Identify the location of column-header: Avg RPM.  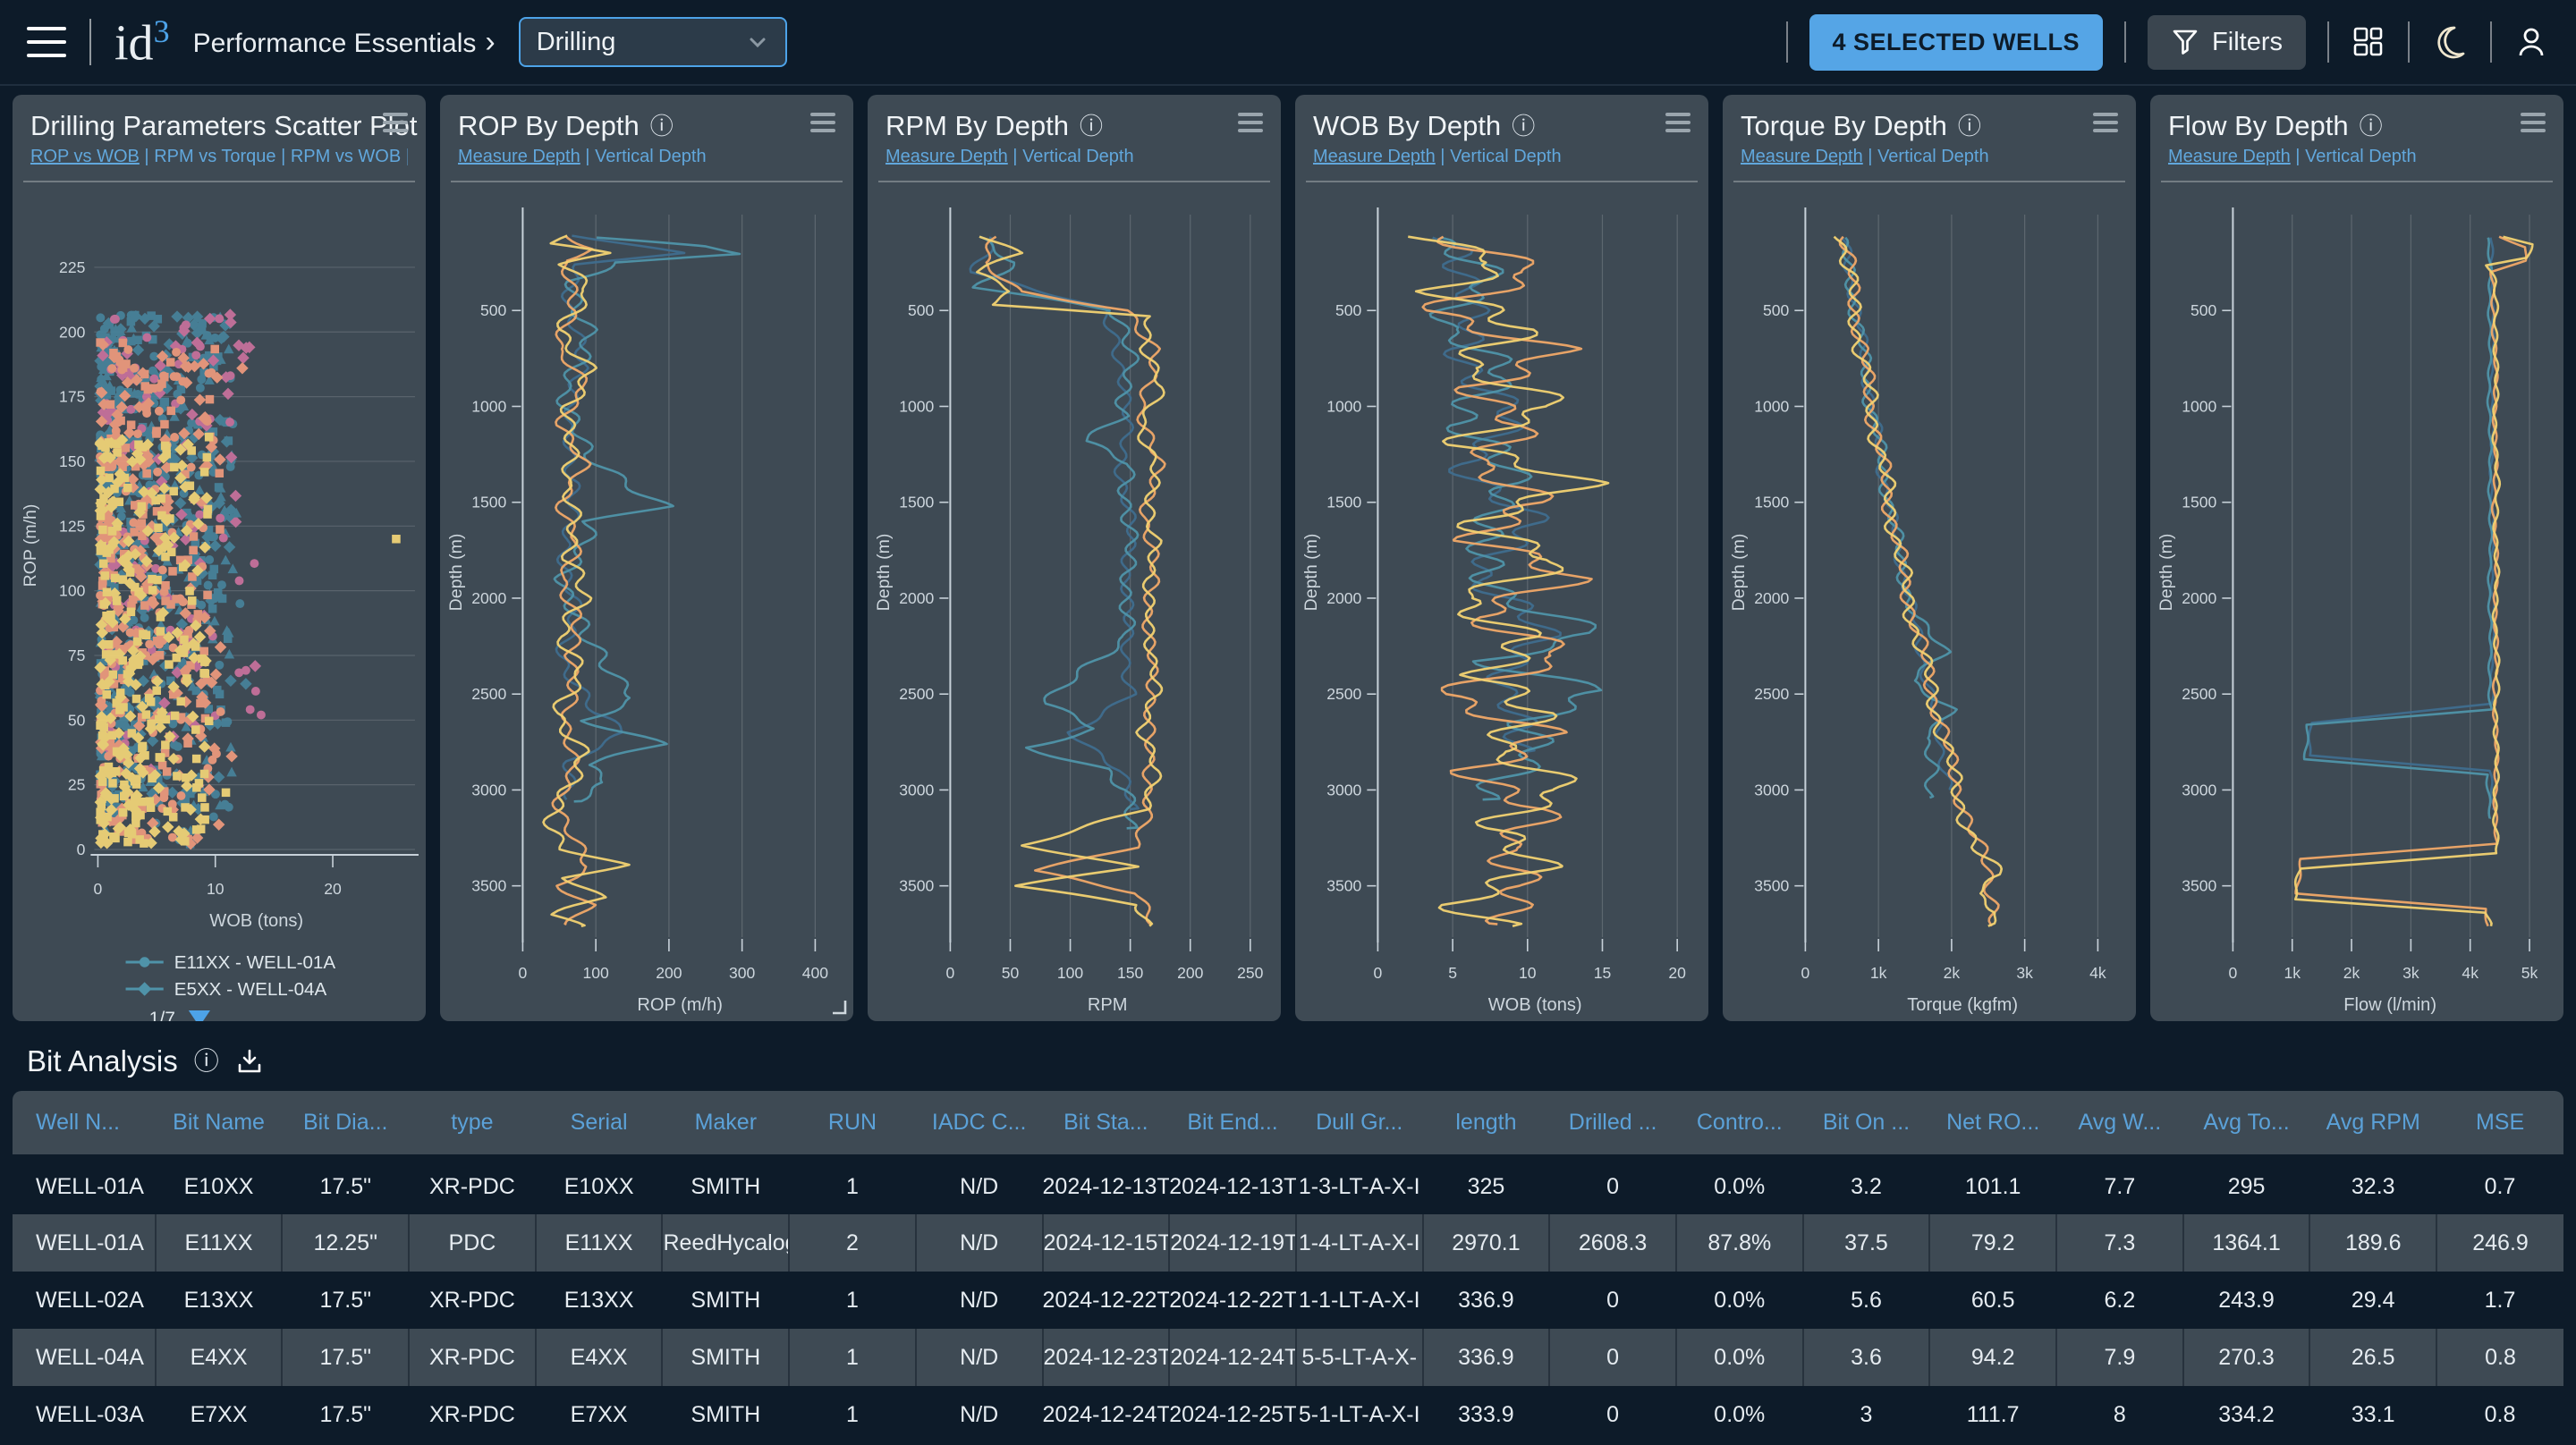
(2373, 1124).